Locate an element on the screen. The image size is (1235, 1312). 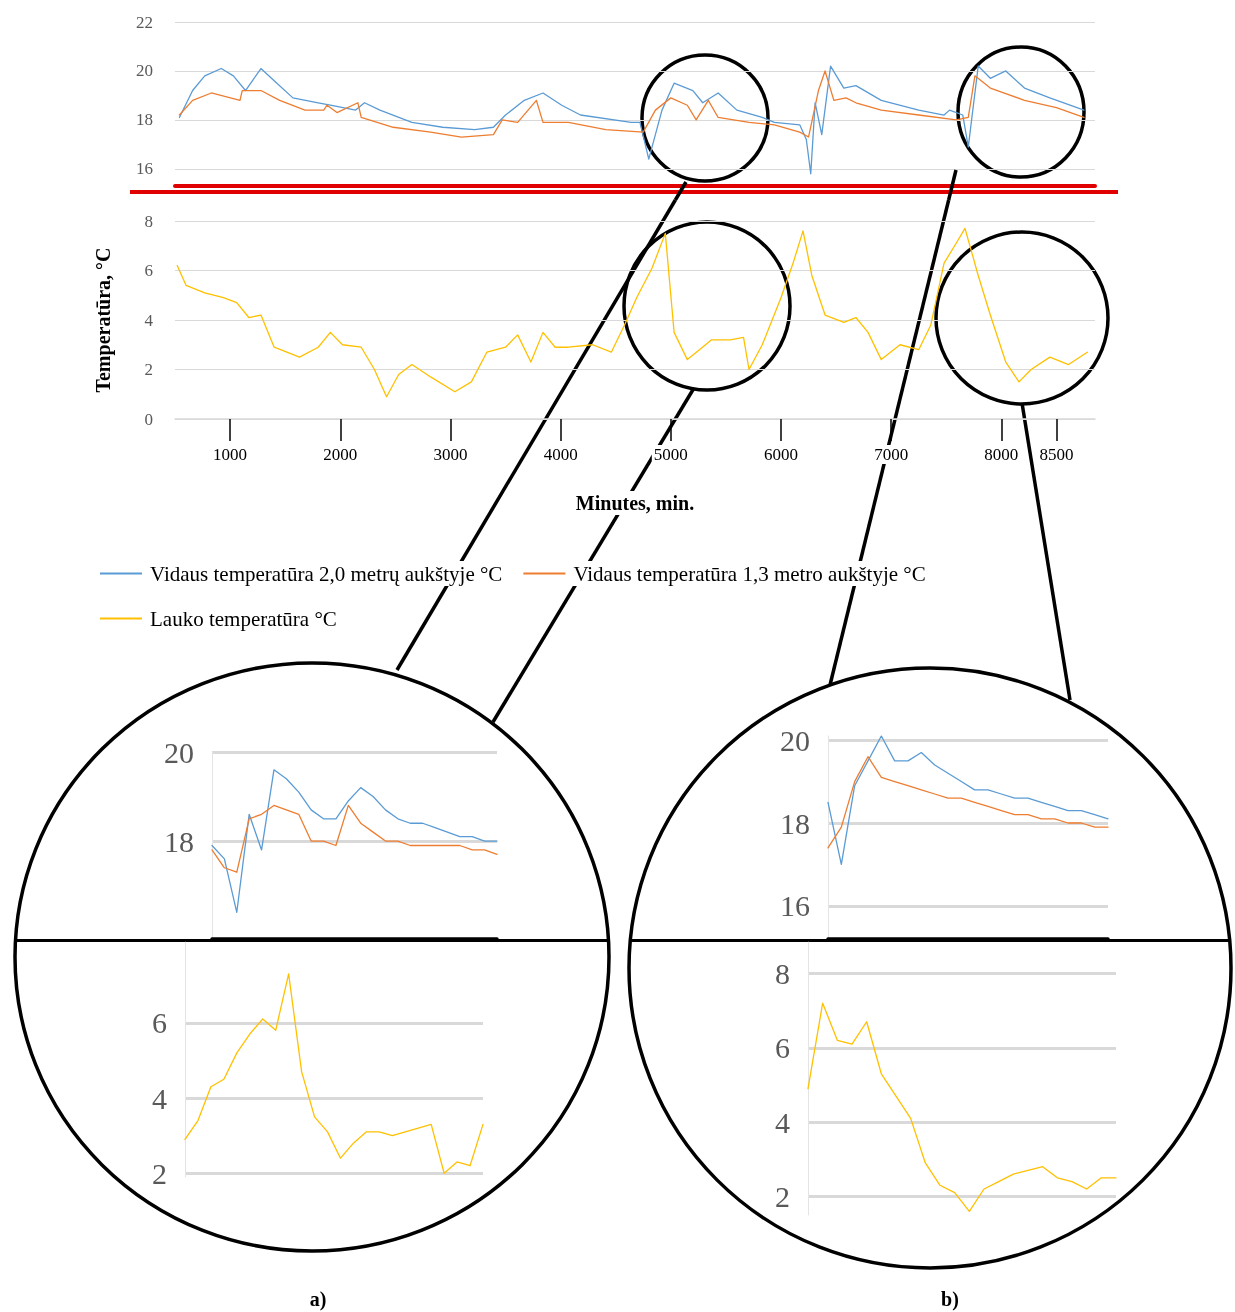
x-tick-label: 8500 is located at coordinates (1056, 454).